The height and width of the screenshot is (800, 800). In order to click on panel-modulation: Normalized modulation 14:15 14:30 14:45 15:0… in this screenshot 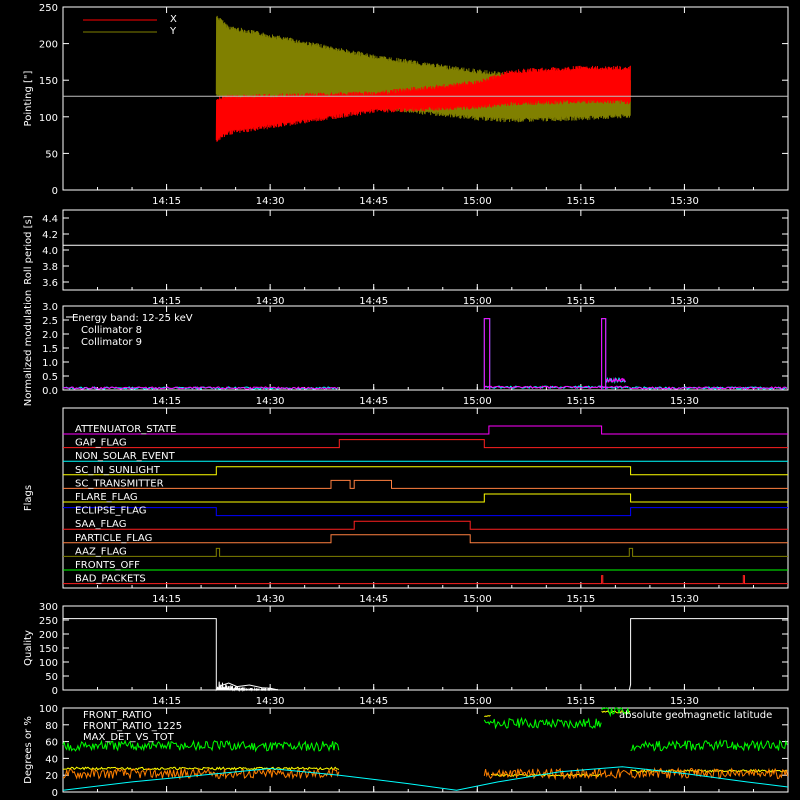, I will do `click(406, 348)`.